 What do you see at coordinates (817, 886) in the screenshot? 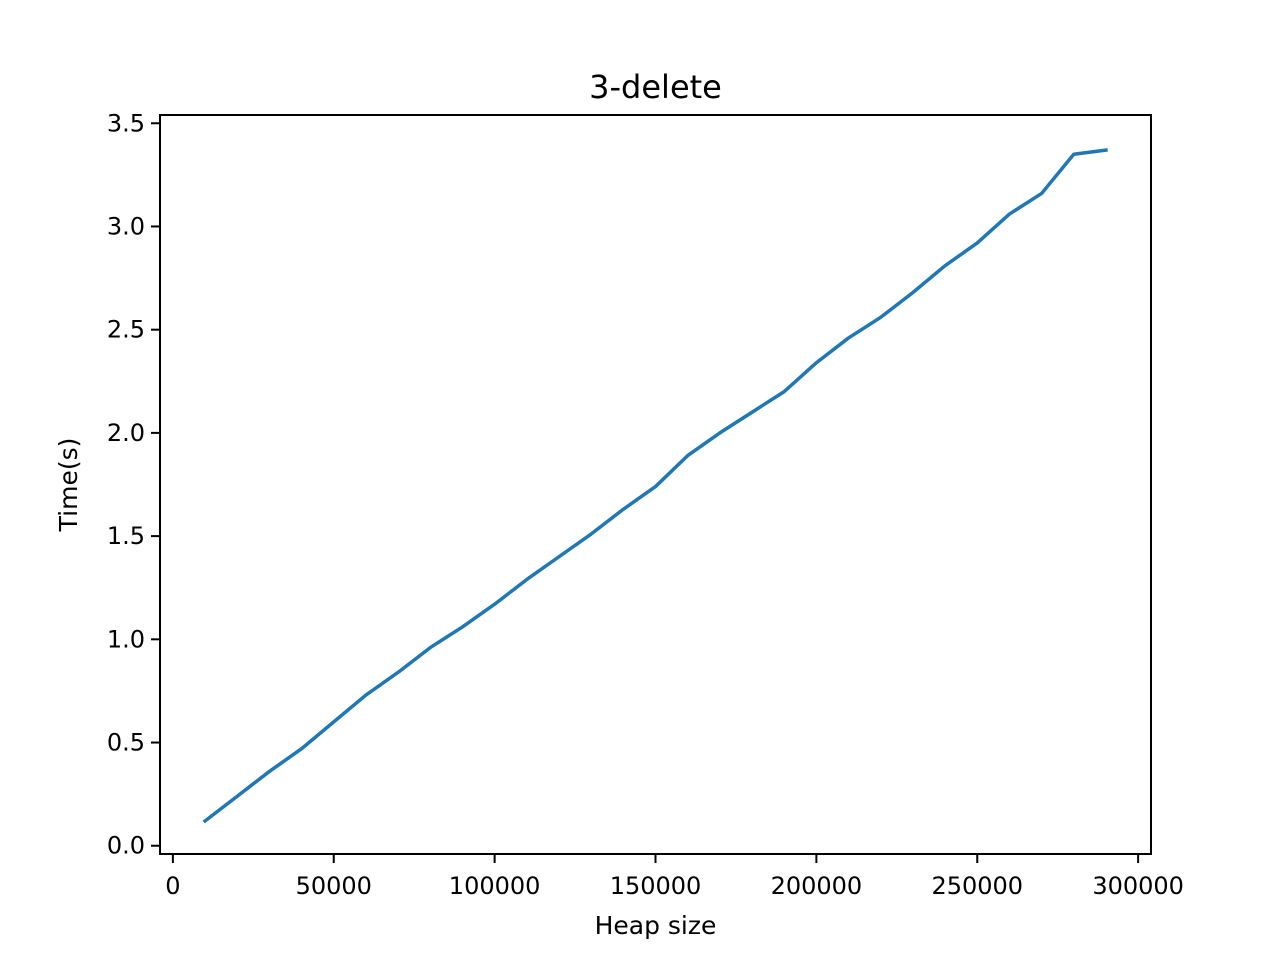
I see `x-tick-label: 200000` at bounding box center [817, 886].